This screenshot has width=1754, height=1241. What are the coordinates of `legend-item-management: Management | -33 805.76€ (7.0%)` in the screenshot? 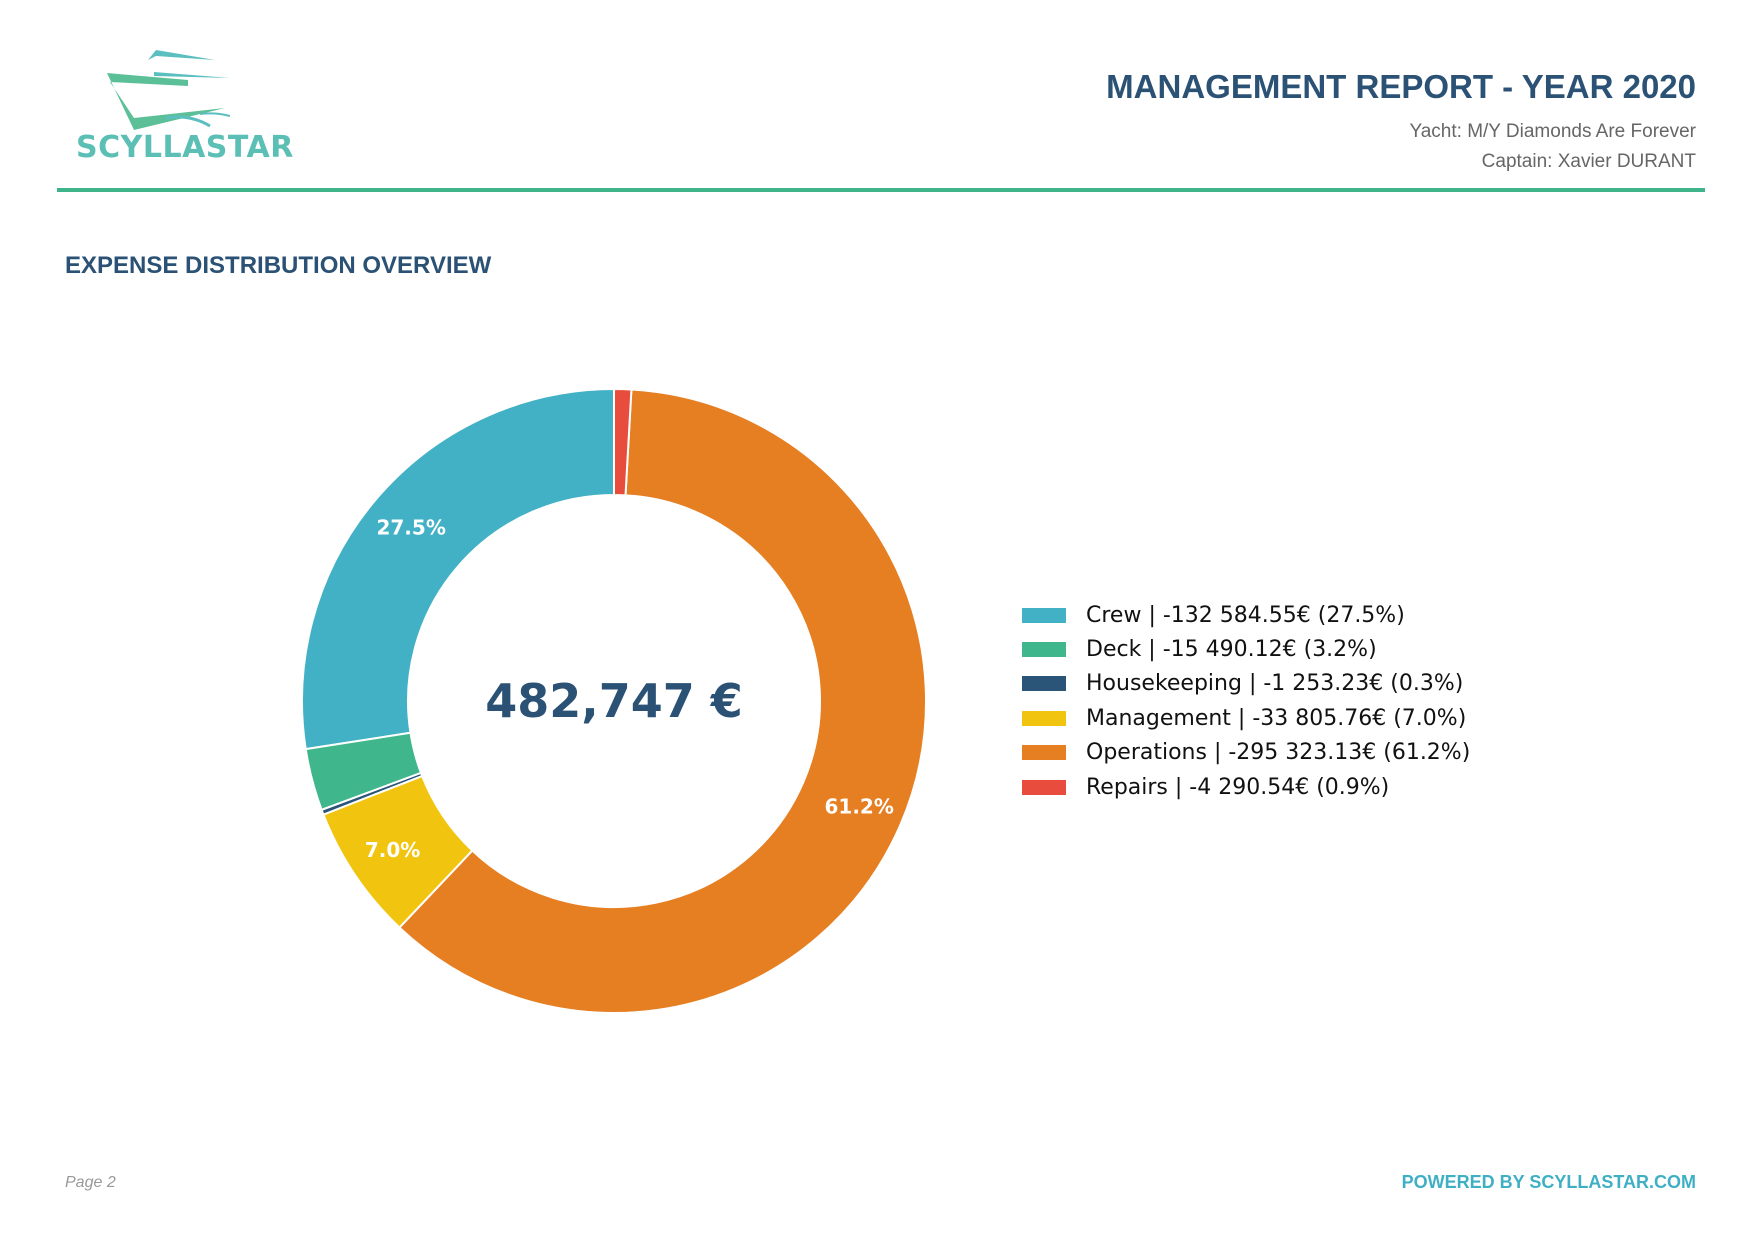 It's located at (1246, 718).